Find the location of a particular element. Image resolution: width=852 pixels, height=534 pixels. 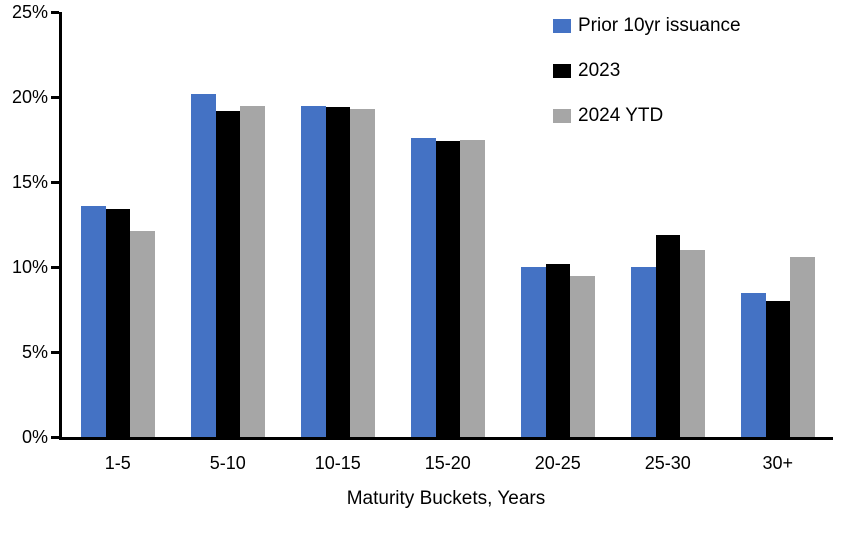

bar-2024-ytd-30+ is located at coordinates (802, 346).